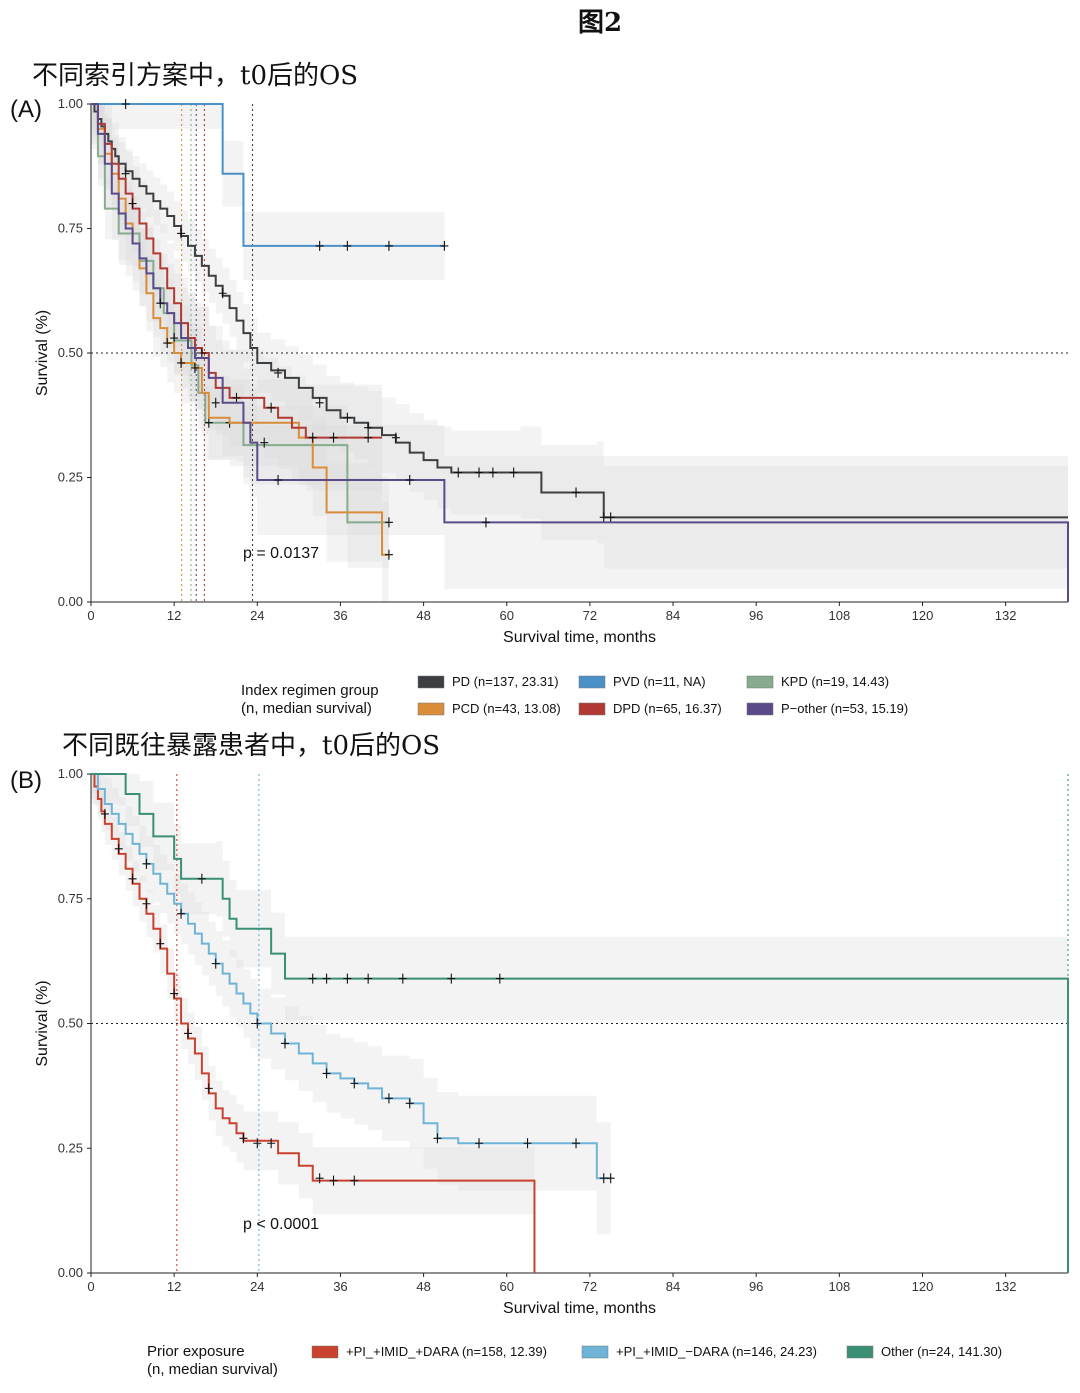  What do you see at coordinates (579, 1308) in the screenshot?
I see `x-axis-label: Survival time, months` at bounding box center [579, 1308].